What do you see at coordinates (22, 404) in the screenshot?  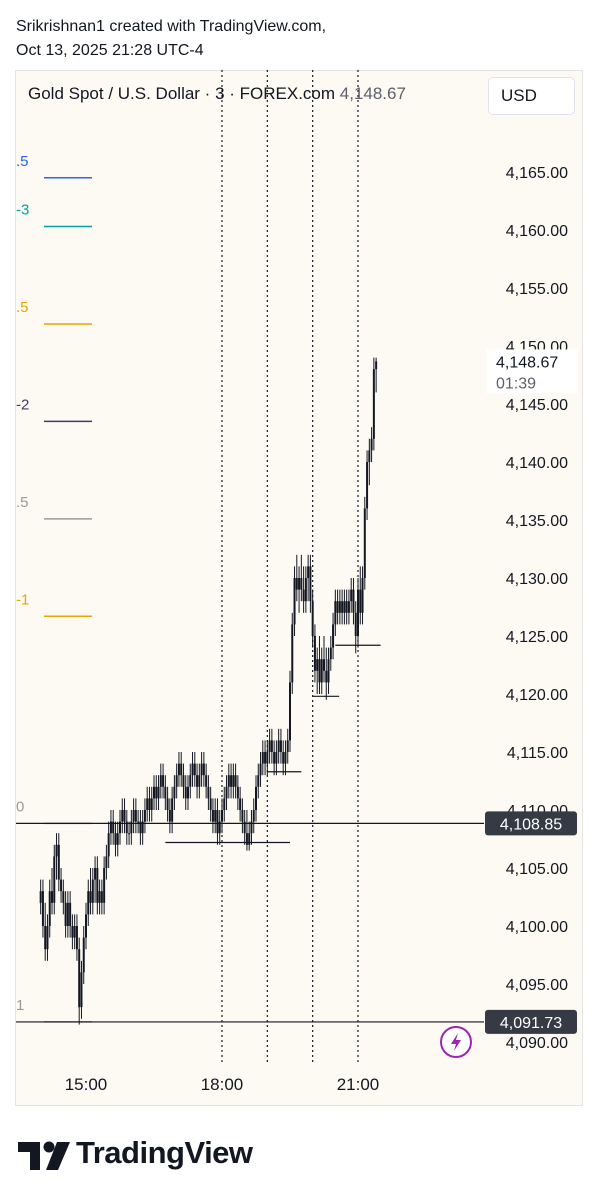 I see `fib-label-4: -2` at bounding box center [22, 404].